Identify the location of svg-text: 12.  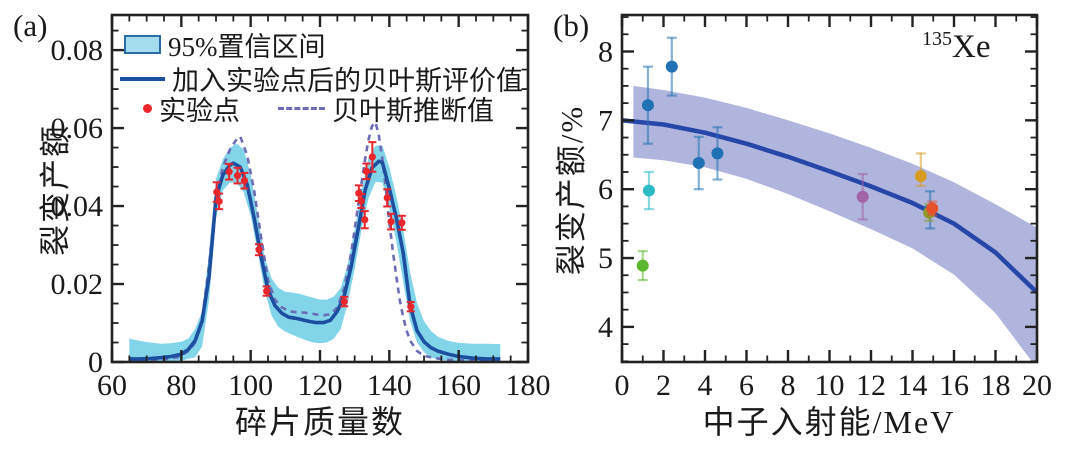
(871, 385).